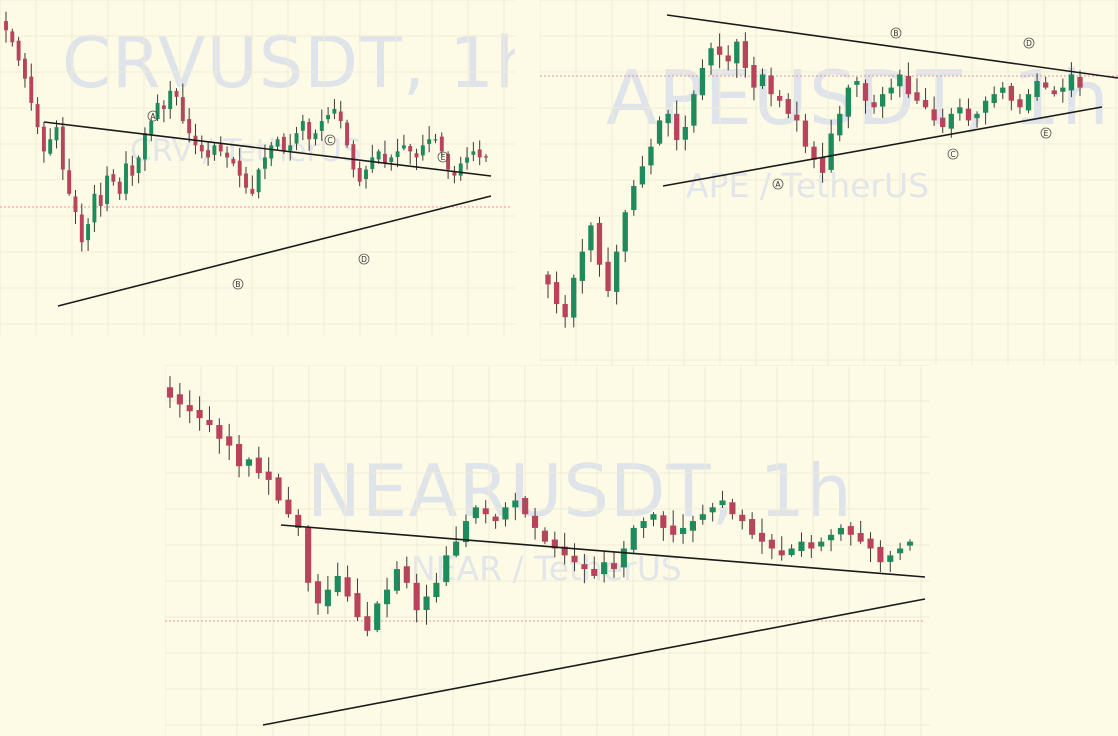 This screenshot has height=736, width=1118. Describe the element at coordinates (953, 154) in the screenshot. I see `ape-wave-label-c: C` at that location.